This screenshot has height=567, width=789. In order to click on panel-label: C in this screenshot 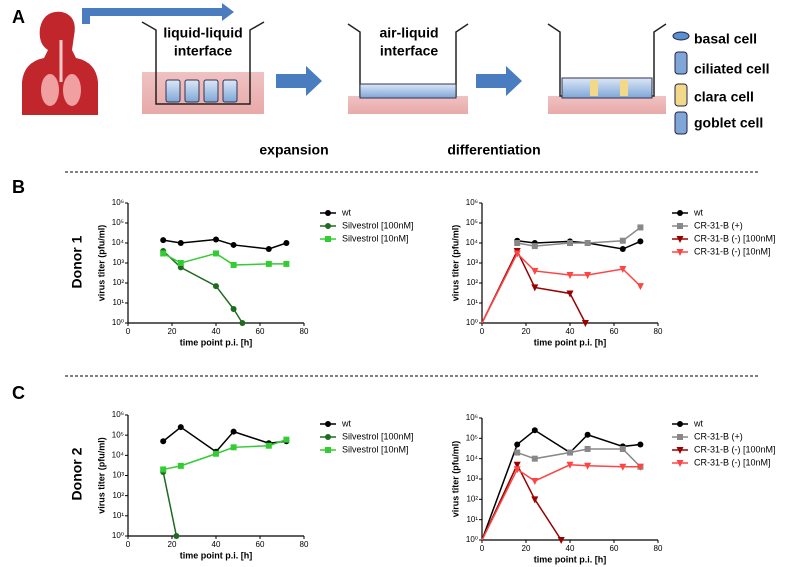, I will do `click(18, 393)`.